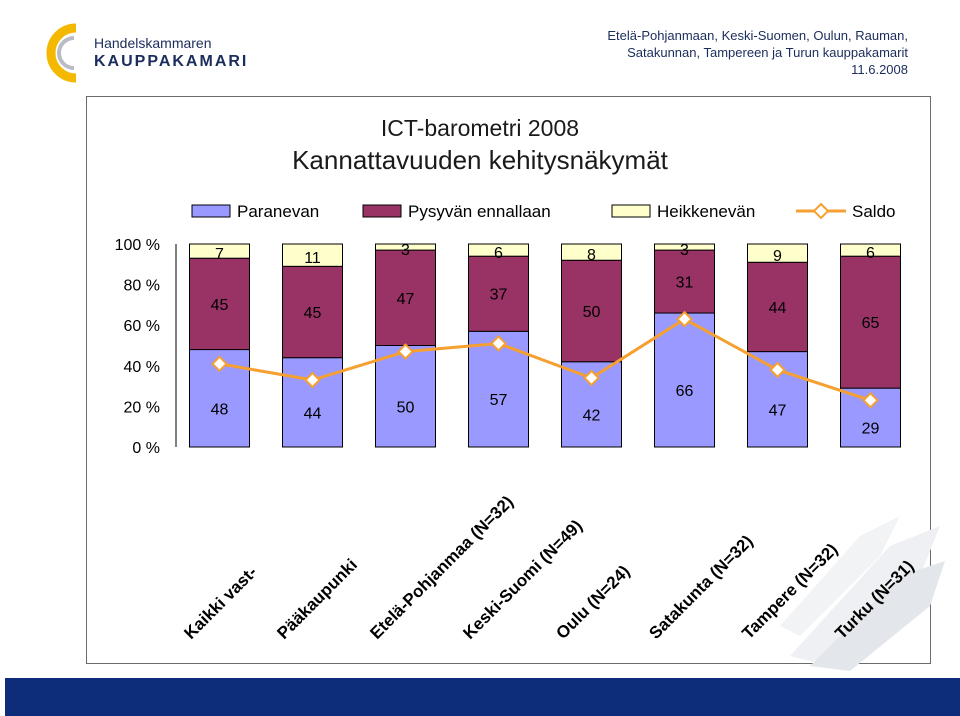 Image resolution: width=960 pixels, height=716 pixels. I want to click on y-tick-label: 60 %, so click(142, 326).